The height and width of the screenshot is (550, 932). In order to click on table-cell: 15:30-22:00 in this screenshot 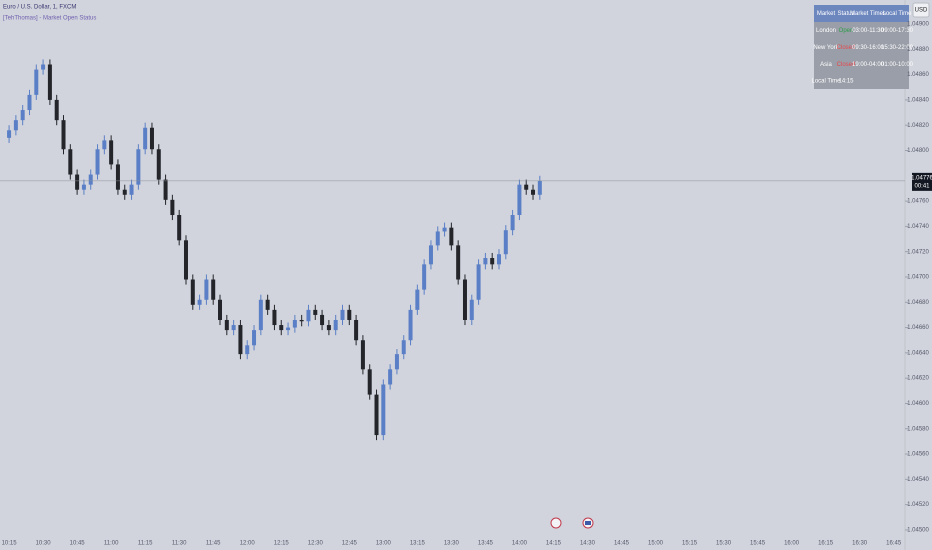, I will do `click(897, 48)`.